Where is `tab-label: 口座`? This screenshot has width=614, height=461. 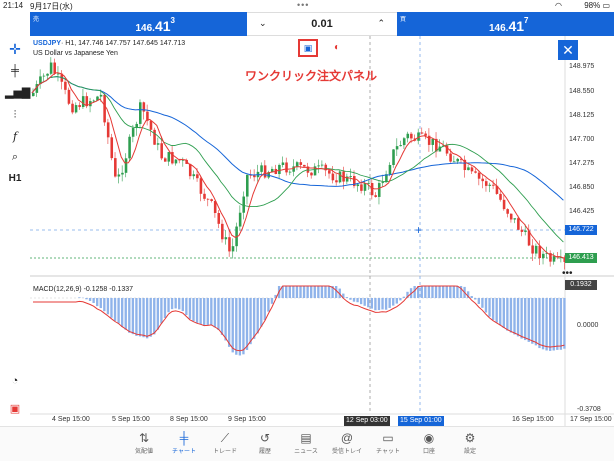 tab-label: 口座 is located at coordinates (428, 452).